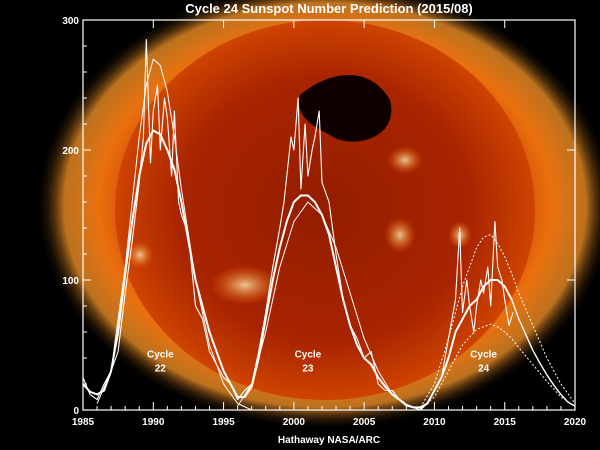 The height and width of the screenshot is (450, 600). What do you see at coordinates (434, 422) in the screenshot?
I see `x-tick-label: 2010` at bounding box center [434, 422].